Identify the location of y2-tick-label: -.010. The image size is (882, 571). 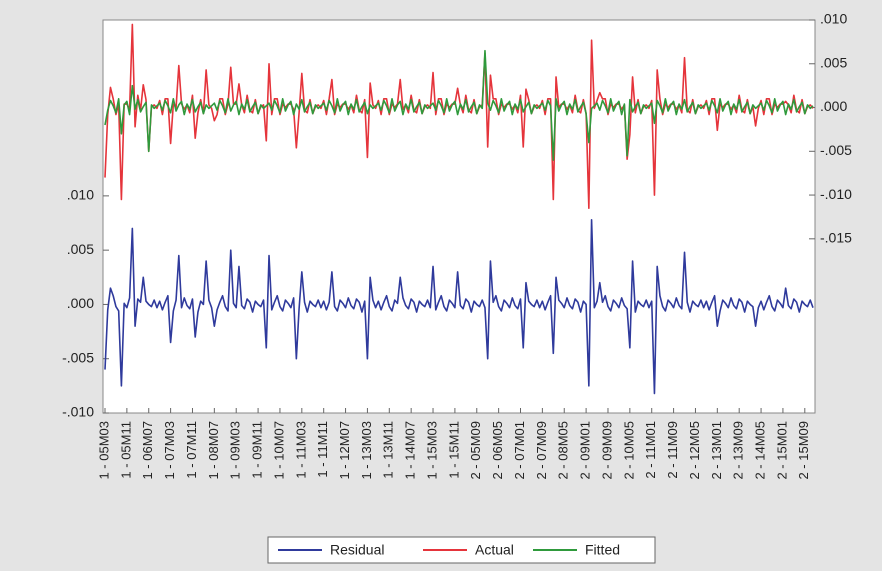
(836, 194).